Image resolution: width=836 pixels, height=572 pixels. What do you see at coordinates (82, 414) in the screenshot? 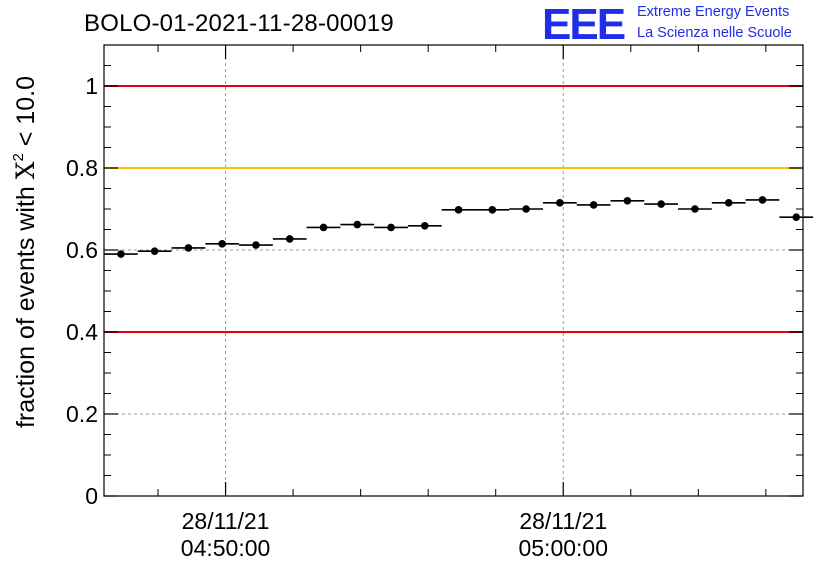
I see `y-tick-label: 0.2` at bounding box center [82, 414].